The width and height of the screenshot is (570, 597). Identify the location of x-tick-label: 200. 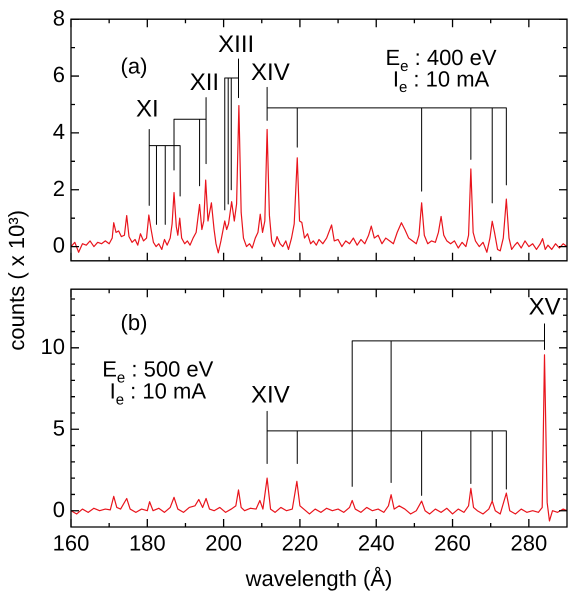
(223, 543).